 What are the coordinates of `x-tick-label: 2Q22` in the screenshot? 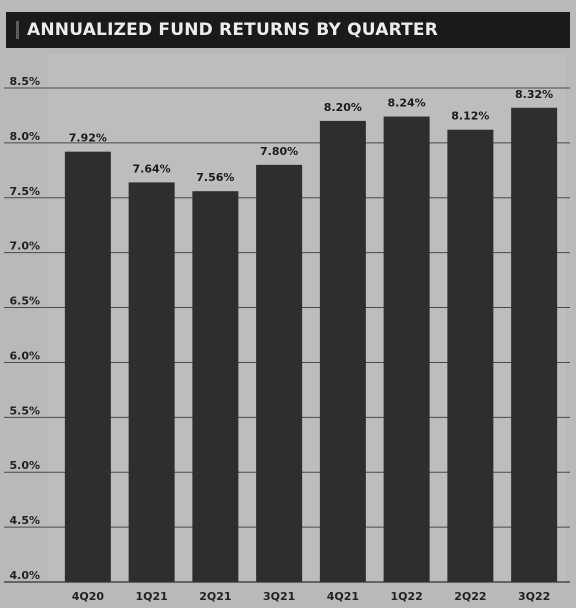 It's located at (470, 596).